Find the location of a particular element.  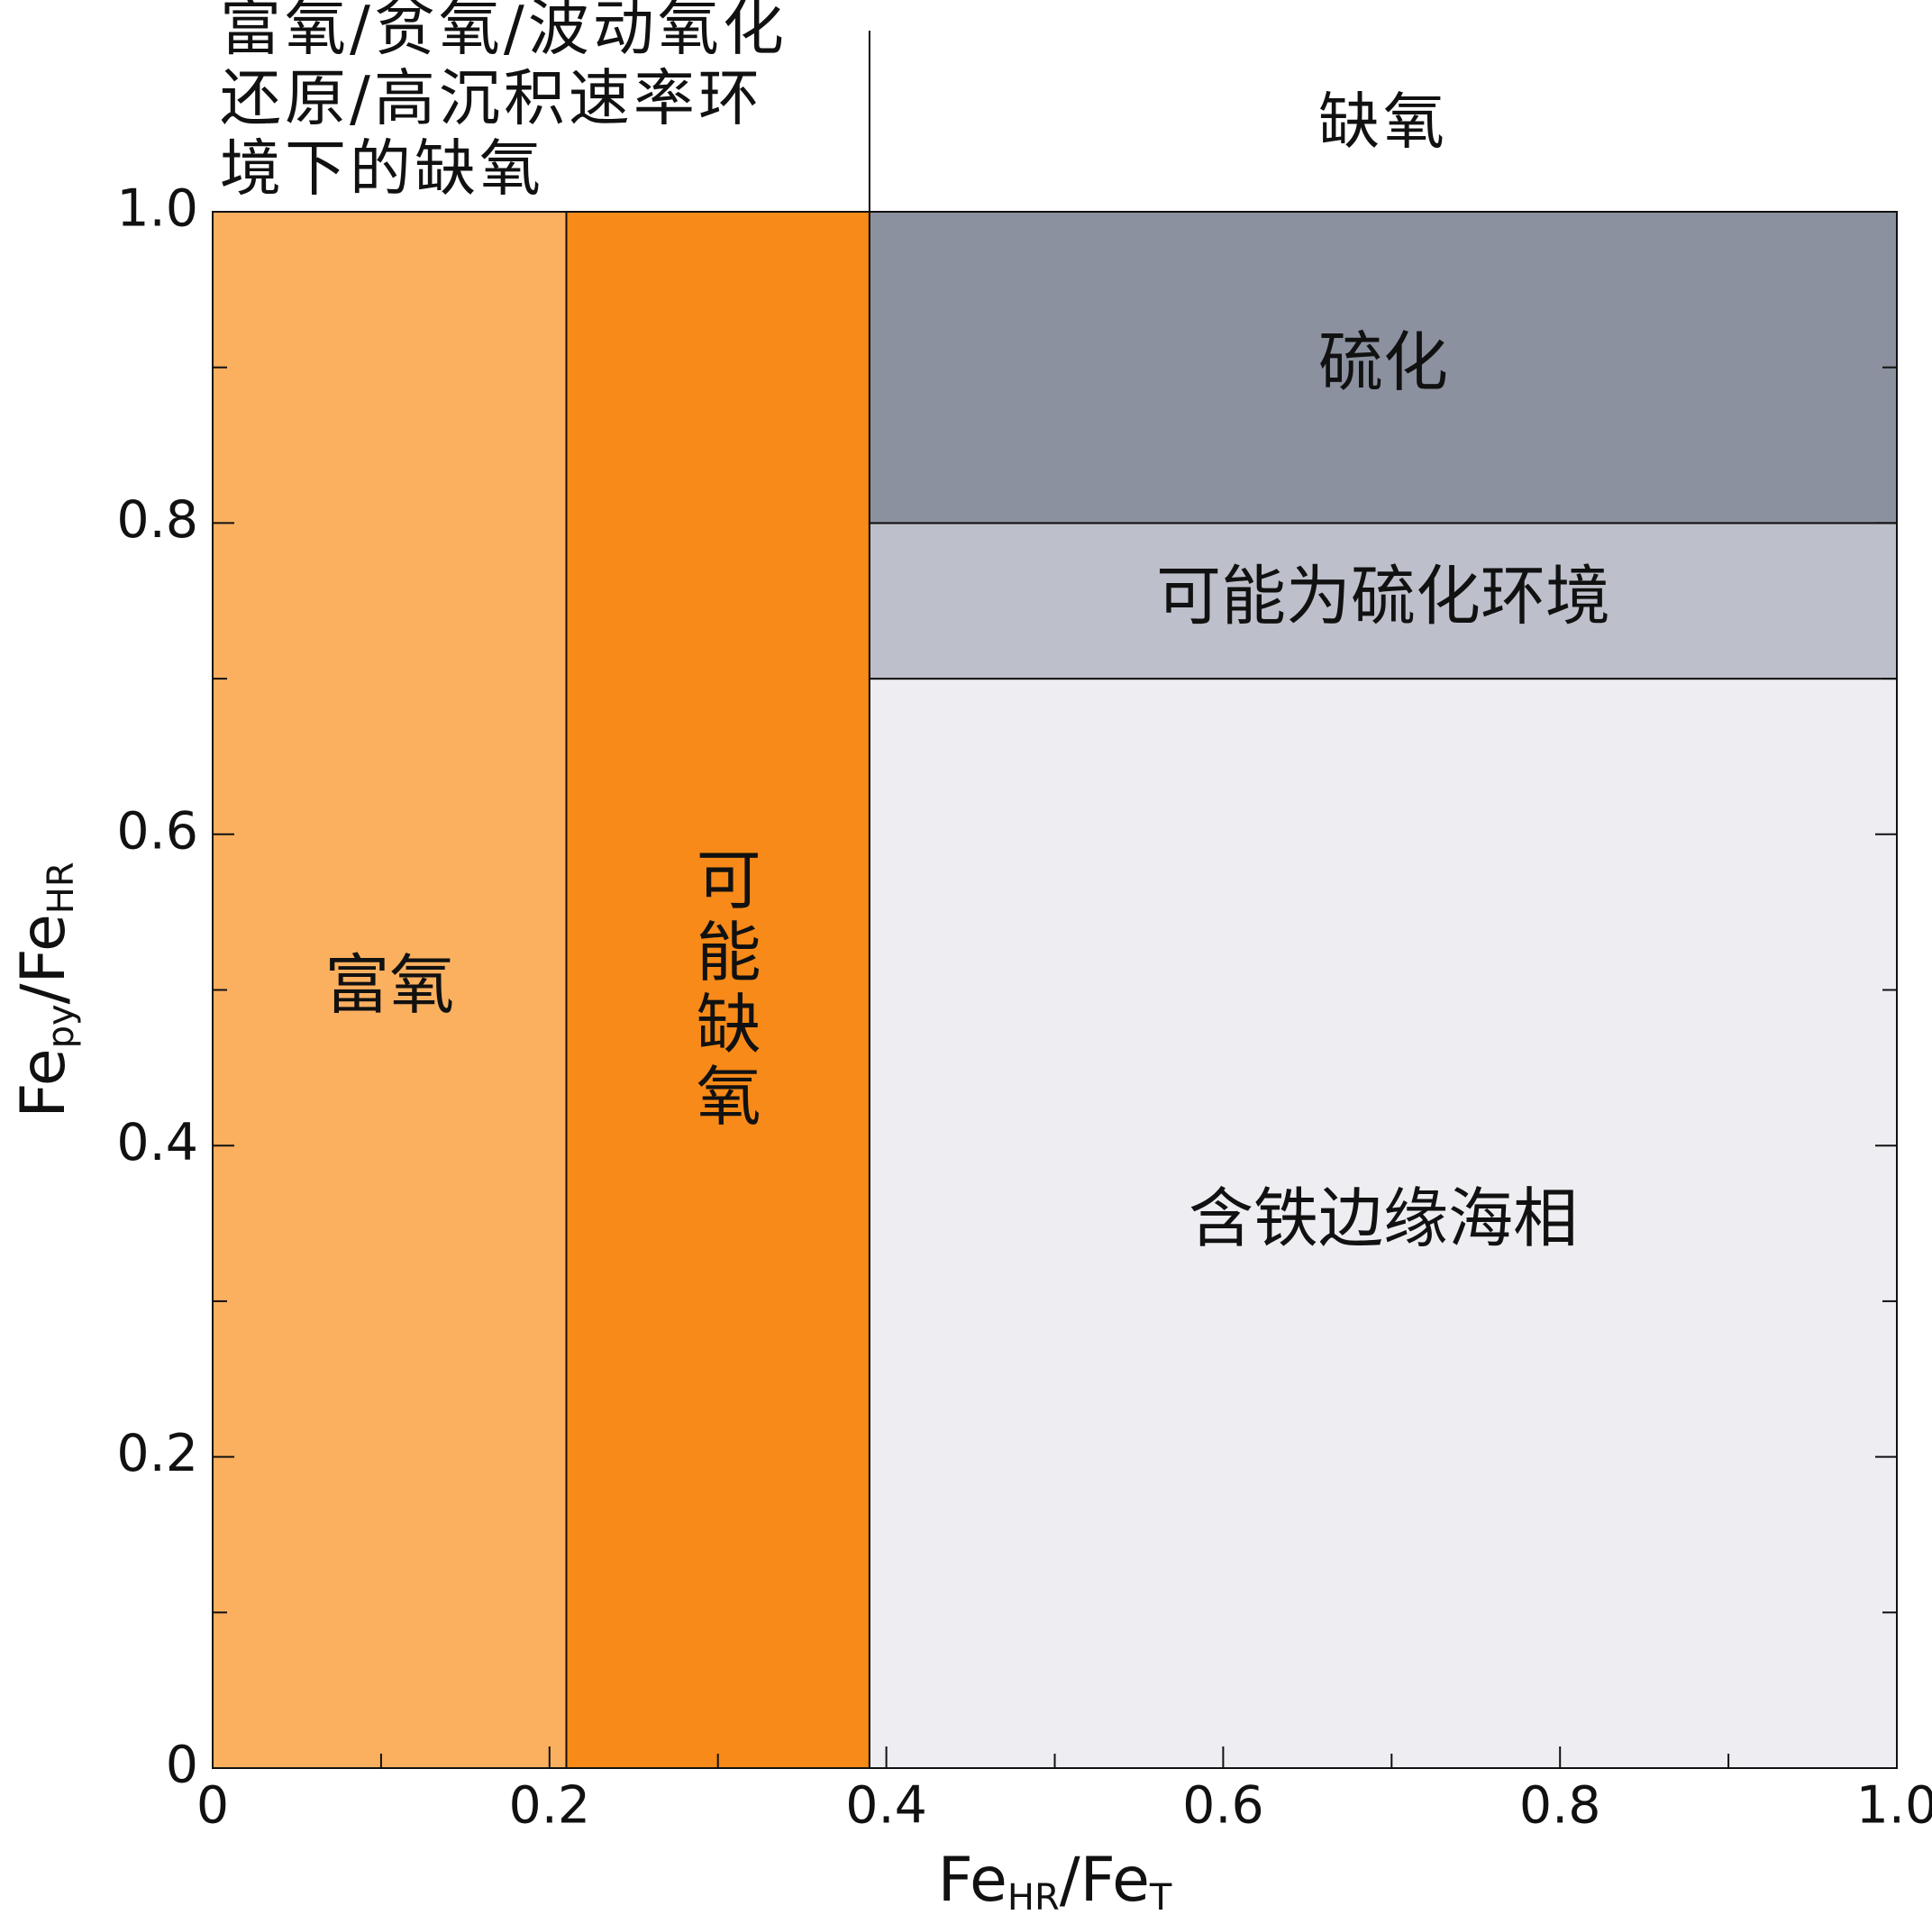

y-axis-label-part: HR is located at coordinates (61, 888).